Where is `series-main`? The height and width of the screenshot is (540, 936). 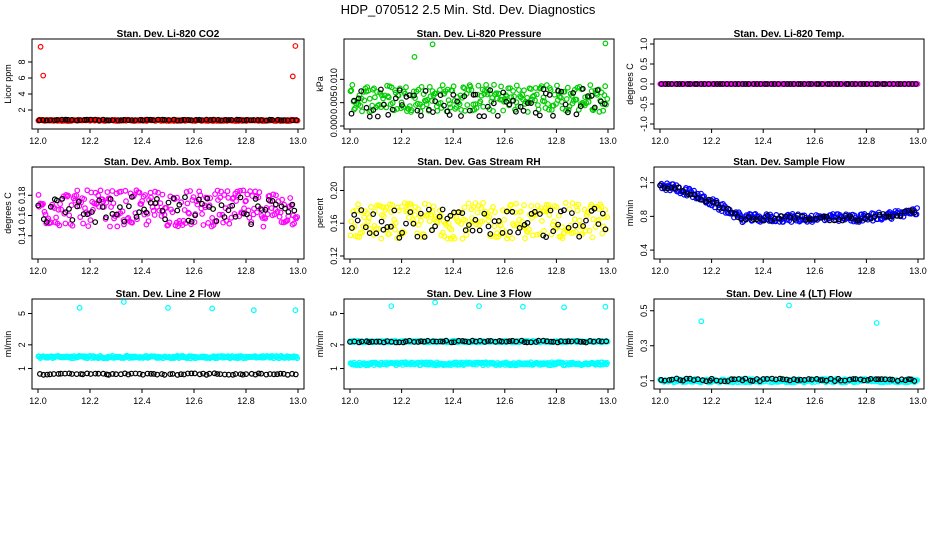
series-main is located at coordinates (168, 208).